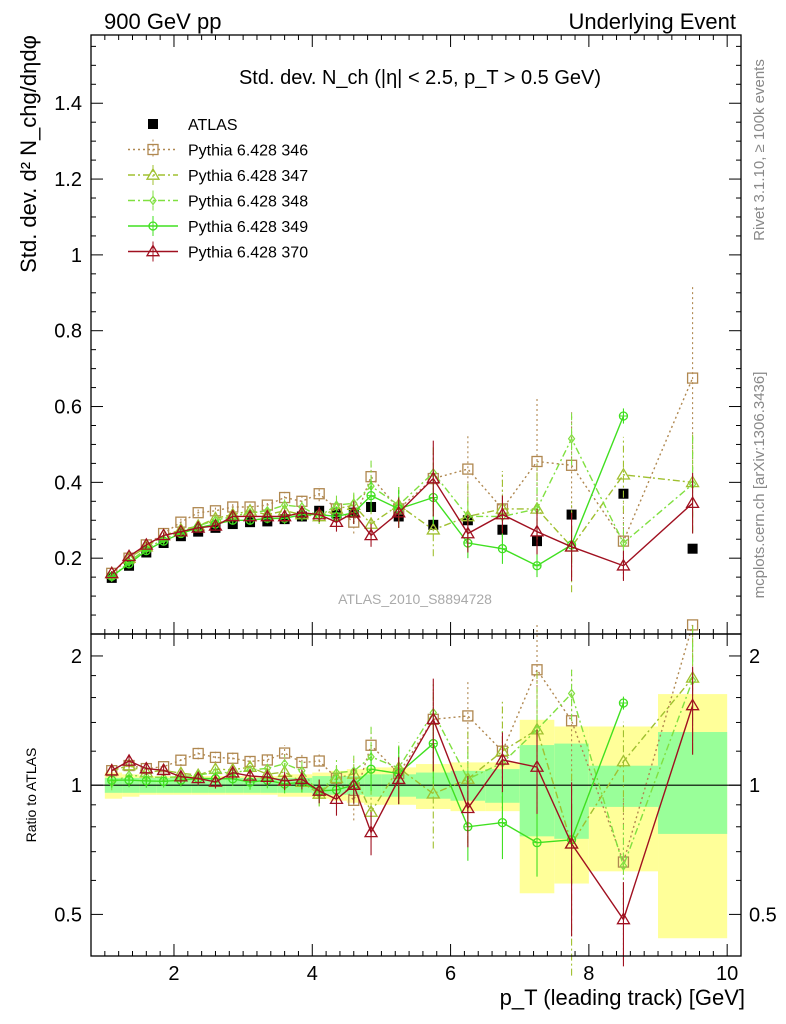 The height and width of the screenshot is (1024, 786). I want to click on series-5-point-12-shape, so click(319, 513).